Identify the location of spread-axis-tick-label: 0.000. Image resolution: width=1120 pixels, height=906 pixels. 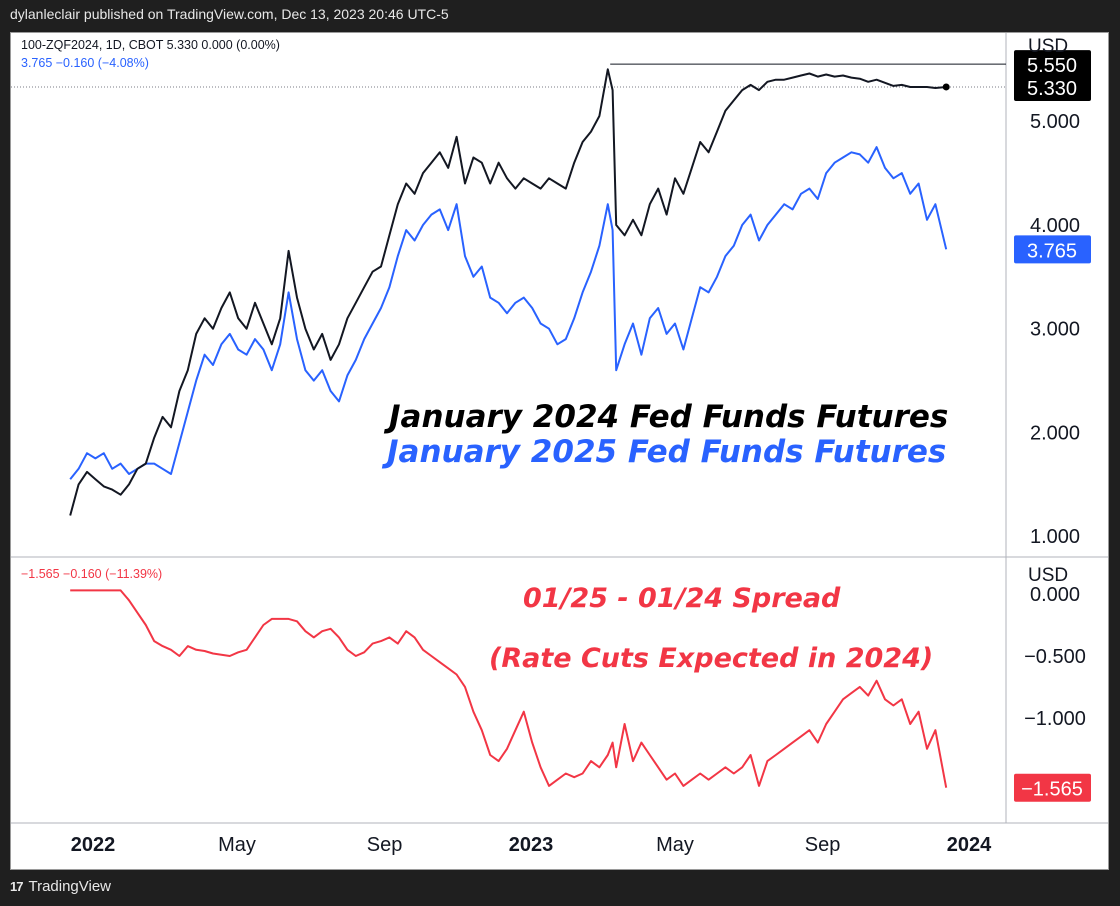
(1055, 595).